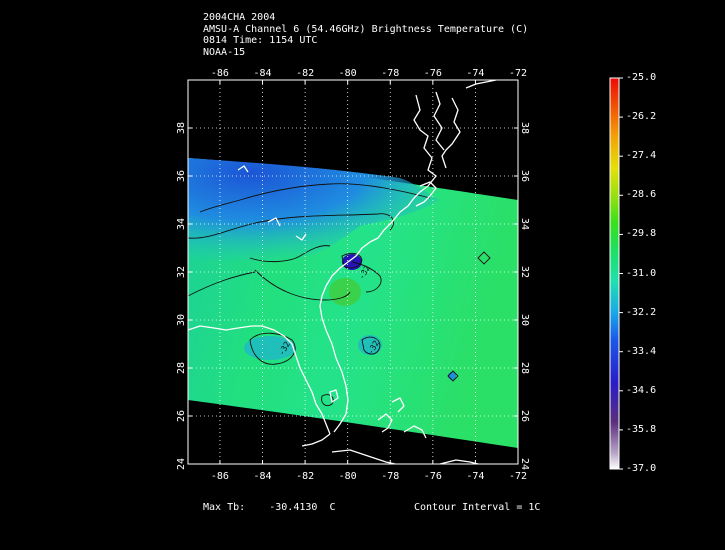 This screenshot has width=725, height=550. Describe the element at coordinates (477, 507) in the screenshot. I see `contour-interval: Contour Interval = 1C` at that location.